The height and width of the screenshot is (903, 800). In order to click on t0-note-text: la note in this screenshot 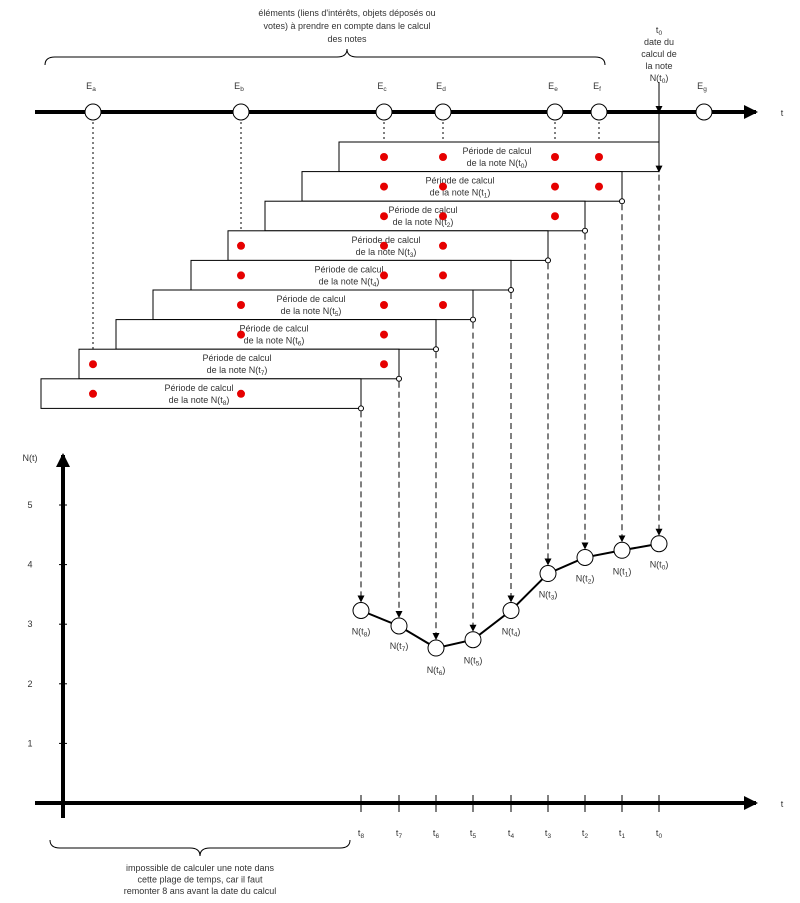, I will do `click(658, 66)`.